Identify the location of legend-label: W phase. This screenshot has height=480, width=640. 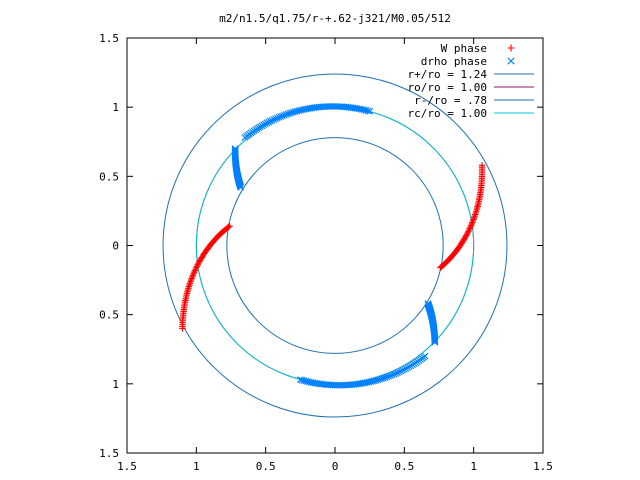
(464, 48).